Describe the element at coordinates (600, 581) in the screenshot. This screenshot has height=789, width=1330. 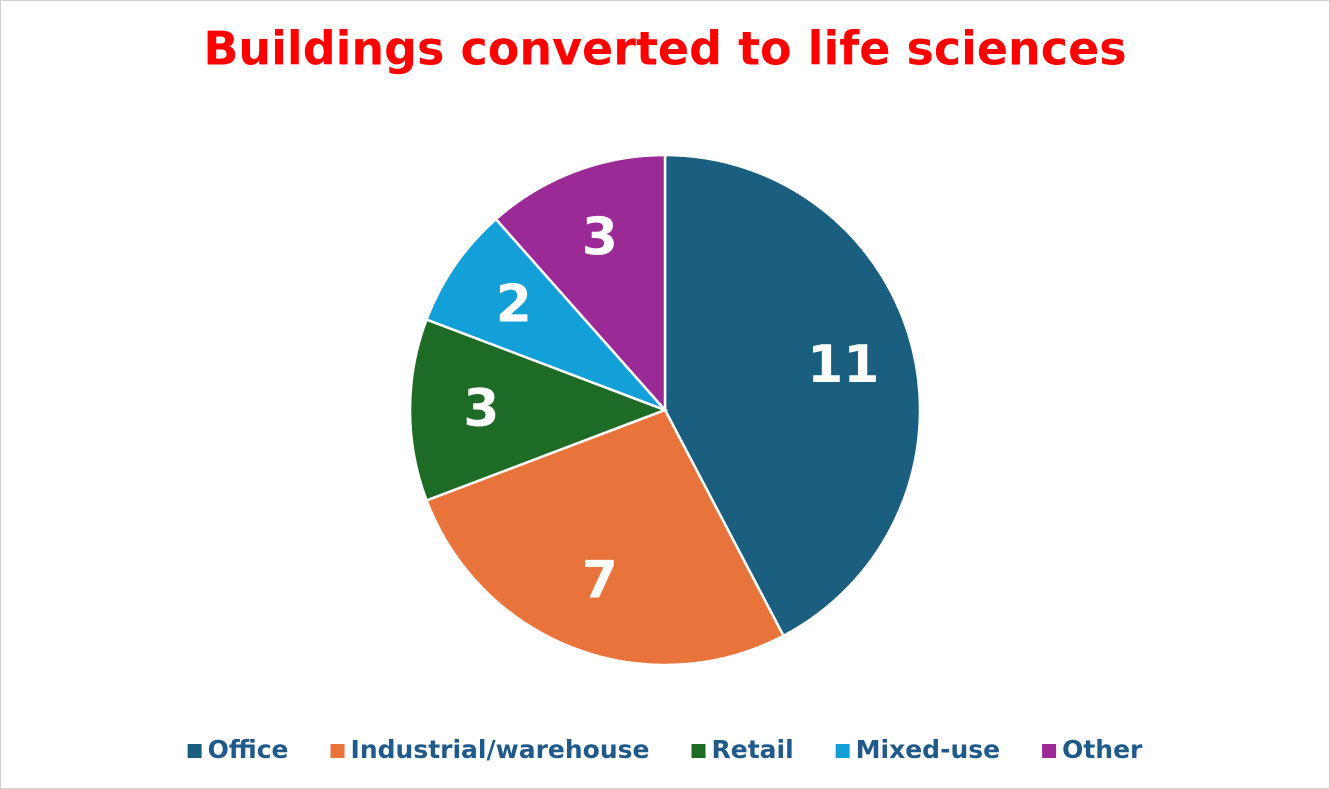
I see `data-label: 7` at that location.